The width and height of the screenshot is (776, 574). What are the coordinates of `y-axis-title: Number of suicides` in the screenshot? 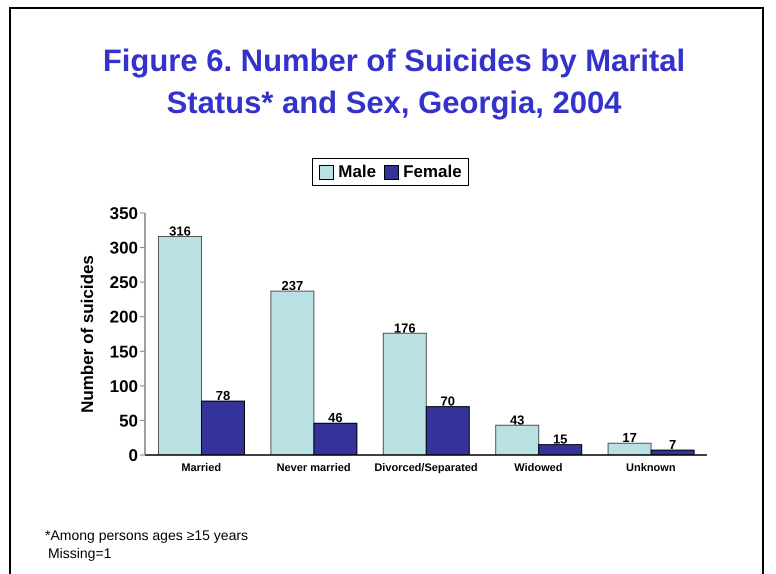 It's located at (88, 334).